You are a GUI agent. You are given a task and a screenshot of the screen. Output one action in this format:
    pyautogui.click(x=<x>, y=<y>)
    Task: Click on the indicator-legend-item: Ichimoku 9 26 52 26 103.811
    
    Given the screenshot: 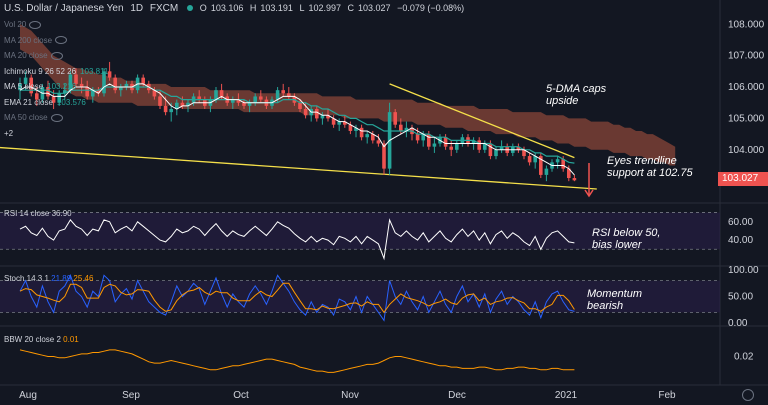 What is the action you would take?
    pyautogui.click(x=56, y=71)
    